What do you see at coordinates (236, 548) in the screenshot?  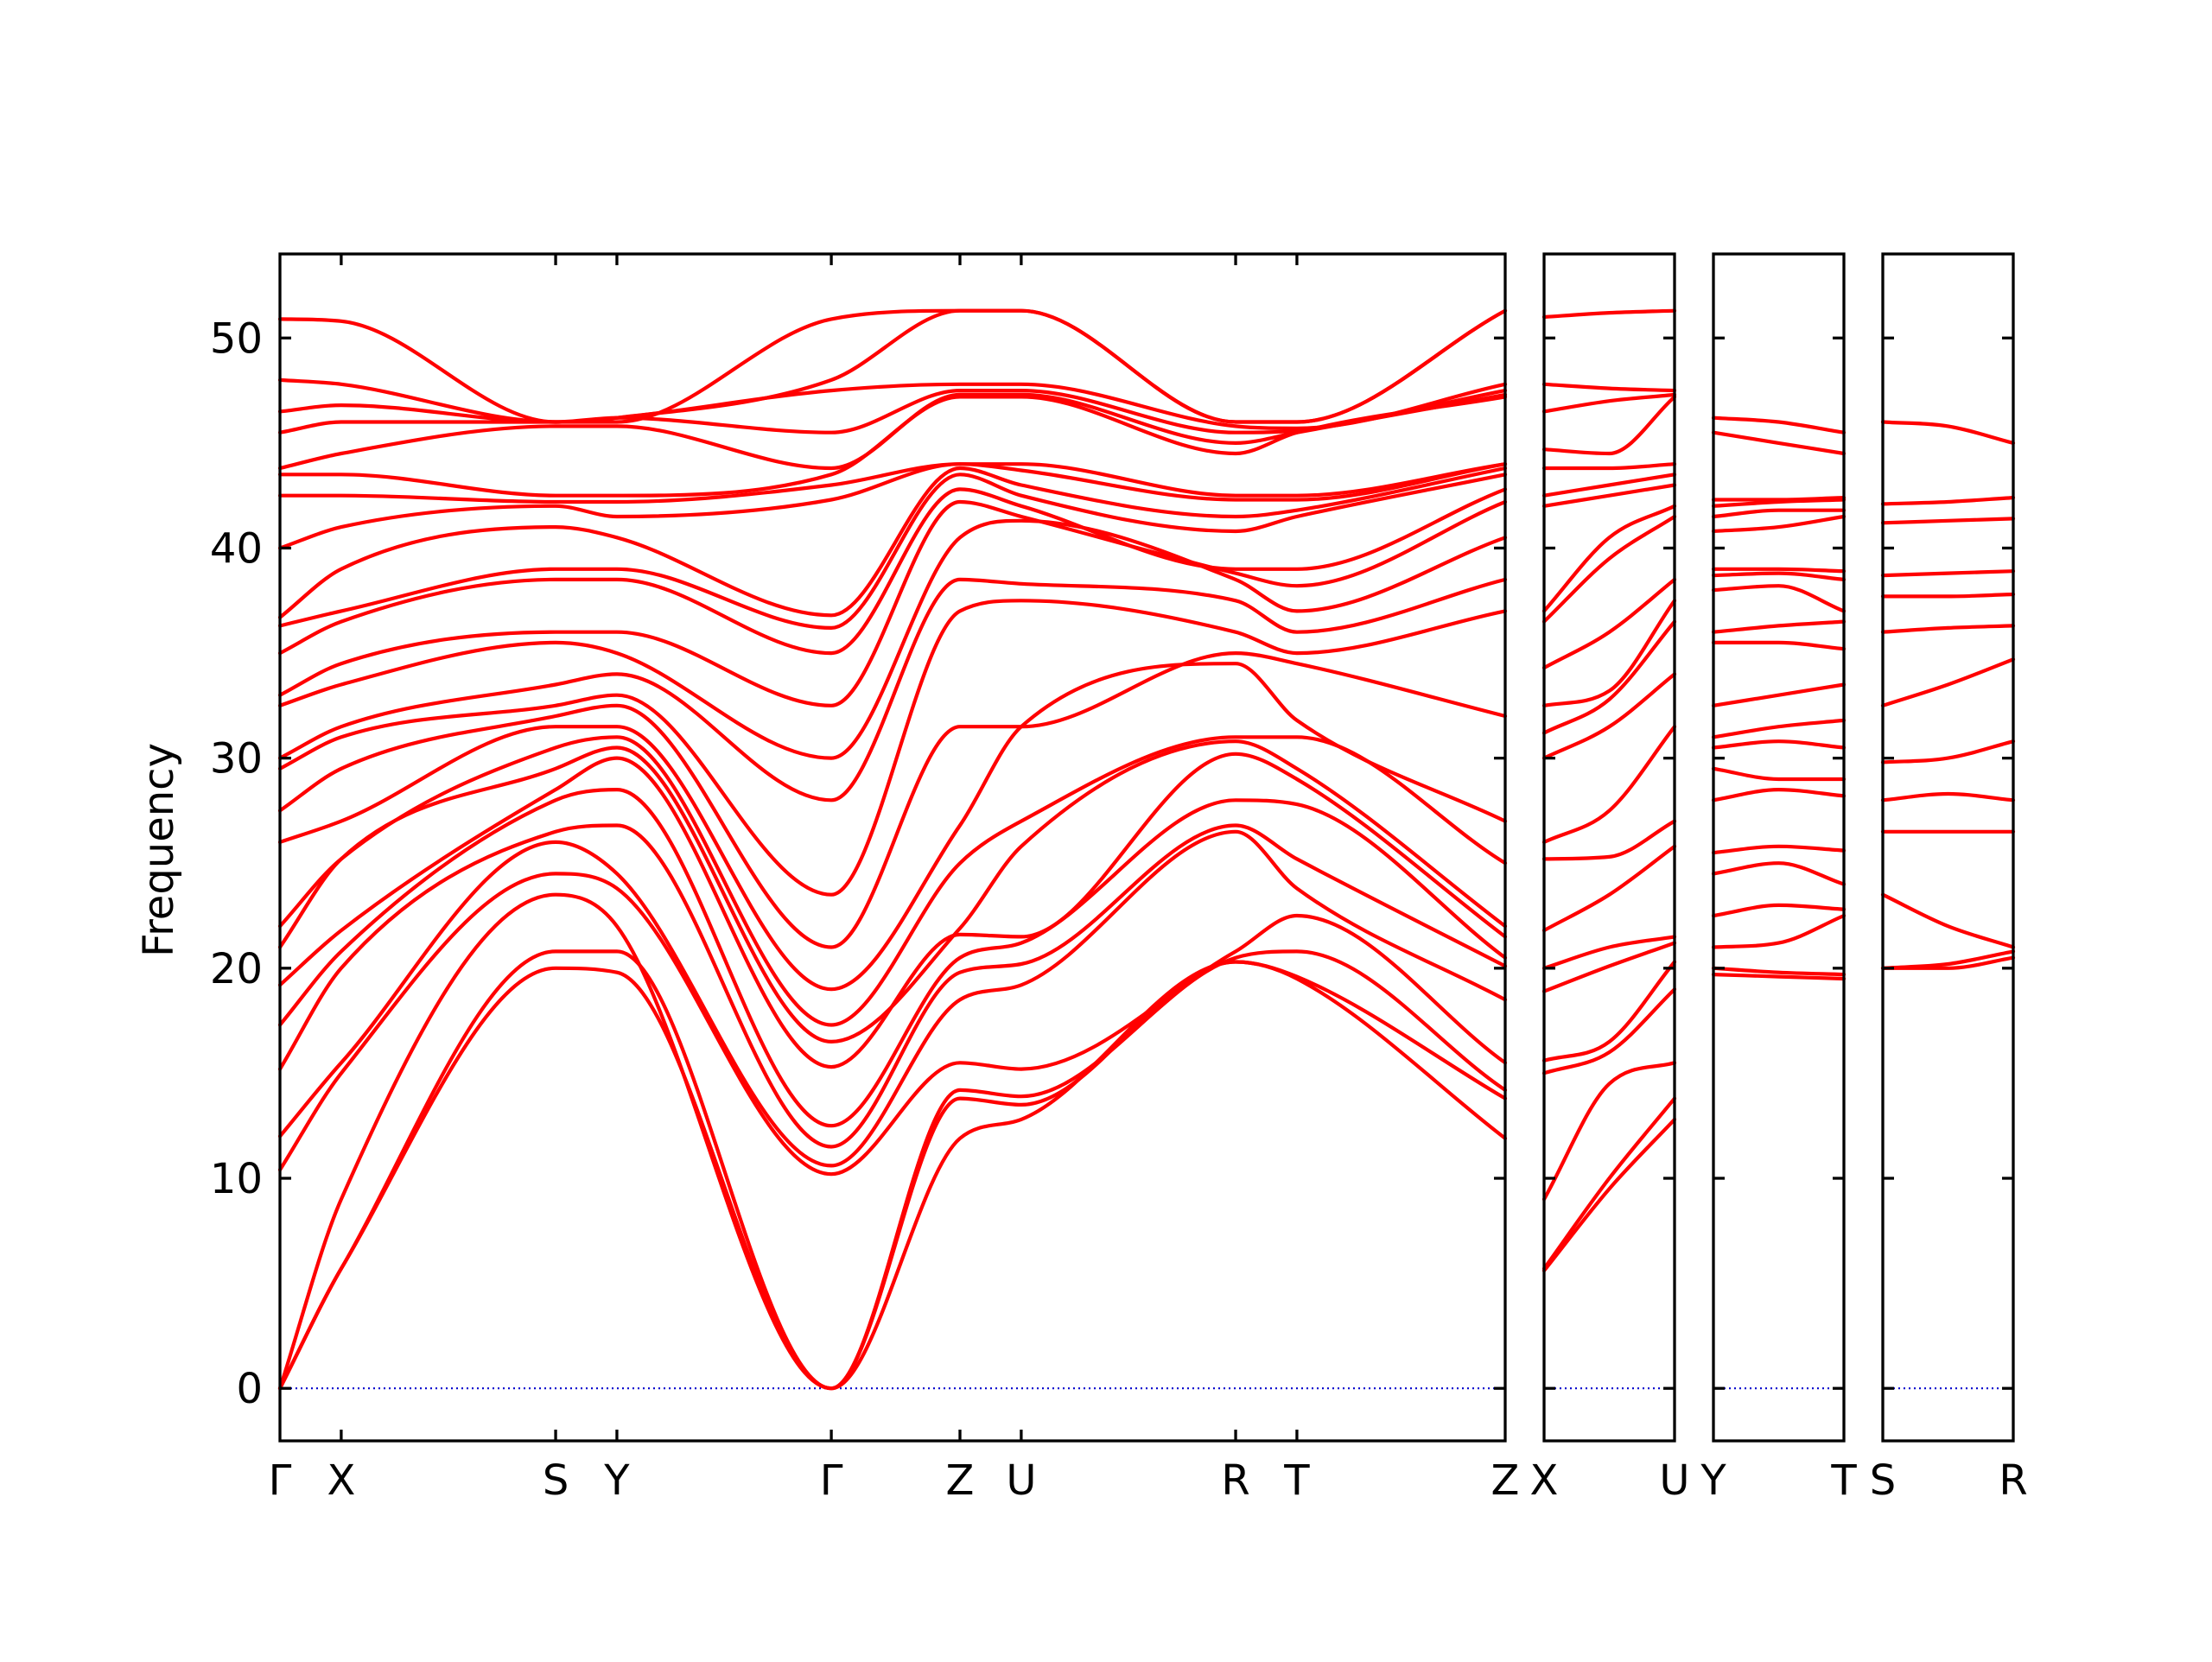 I see `y-tick-label: 40` at bounding box center [236, 548].